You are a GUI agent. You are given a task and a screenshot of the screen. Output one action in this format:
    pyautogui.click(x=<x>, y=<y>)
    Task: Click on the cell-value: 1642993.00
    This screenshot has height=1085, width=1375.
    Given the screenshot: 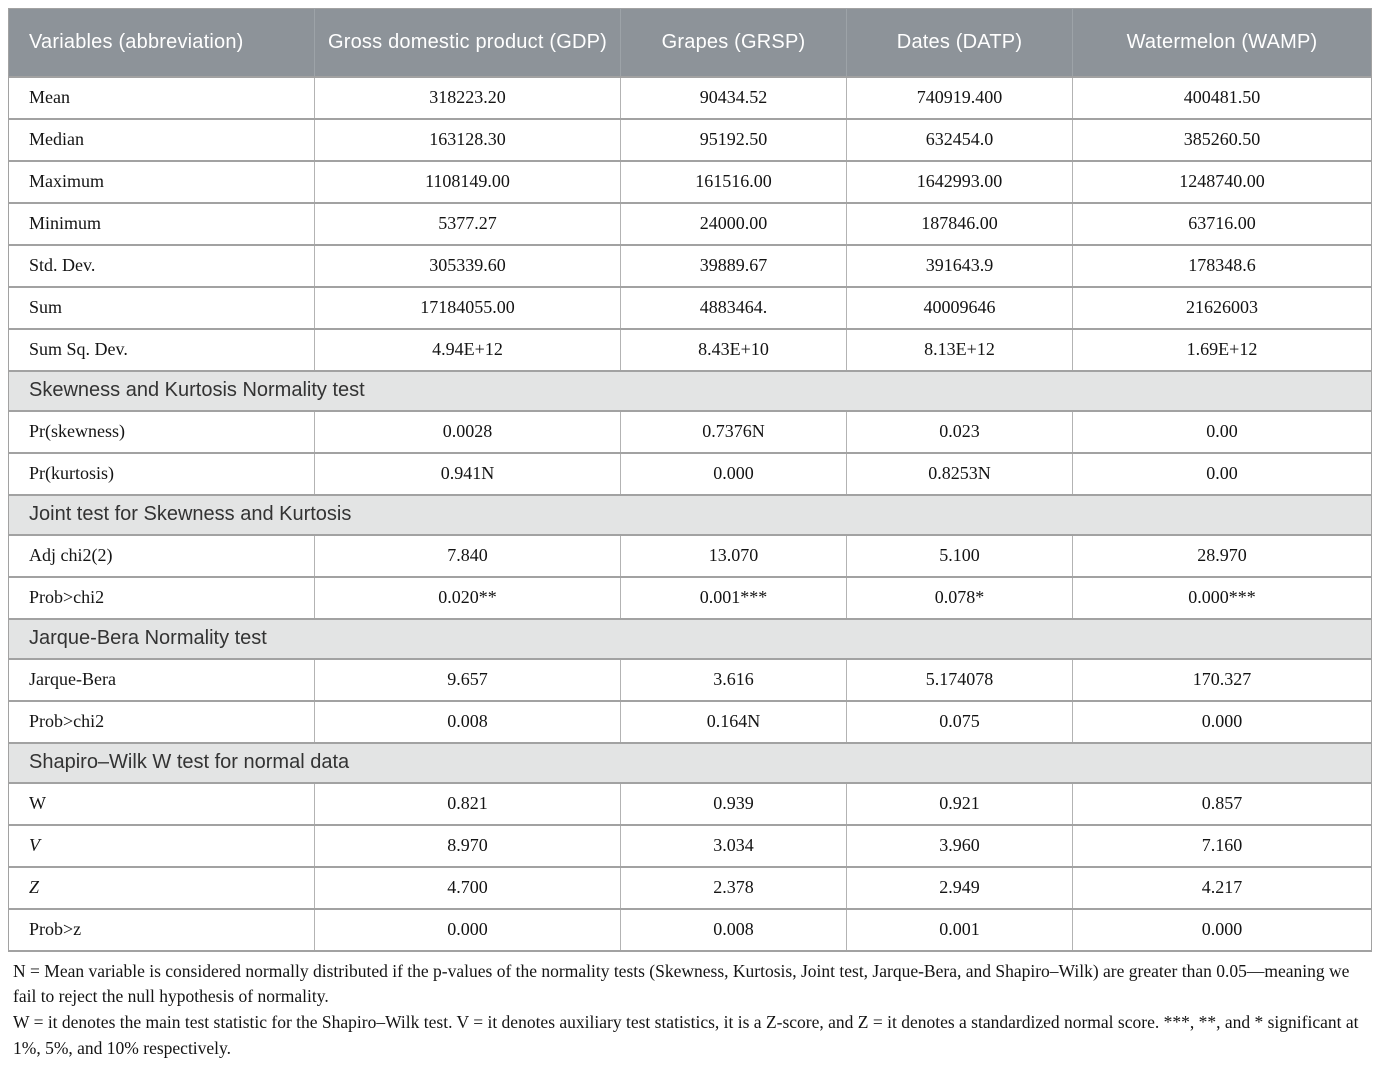 What is the action you would take?
    pyautogui.click(x=959, y=182)
    